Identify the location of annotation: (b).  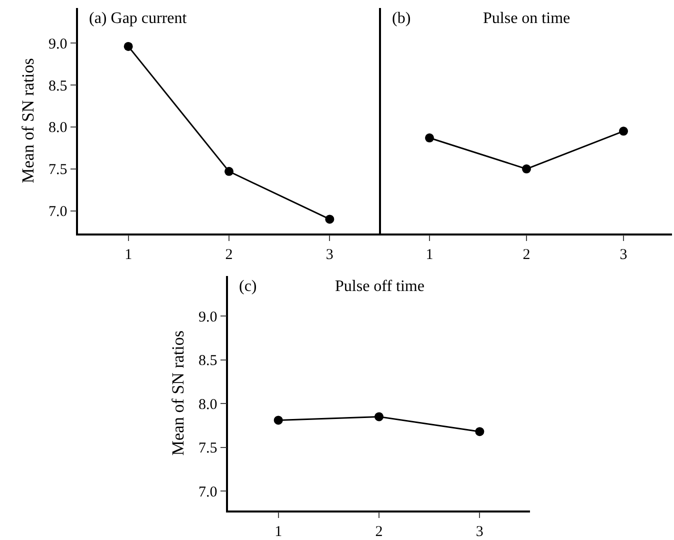
(401, 18).